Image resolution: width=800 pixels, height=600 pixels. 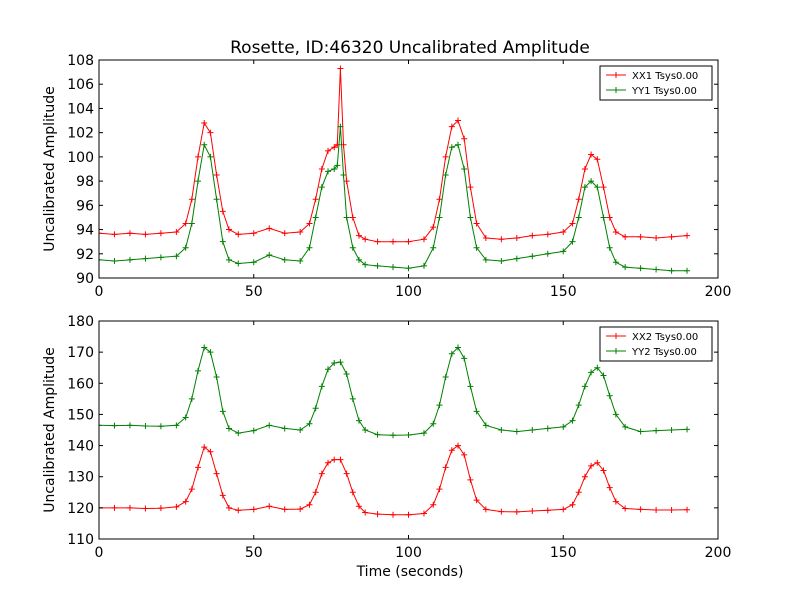 What do you see at coordinates (99, 292) in the screenshot?
I see `x-tick-label: 0` at bounding box center [99, 292].